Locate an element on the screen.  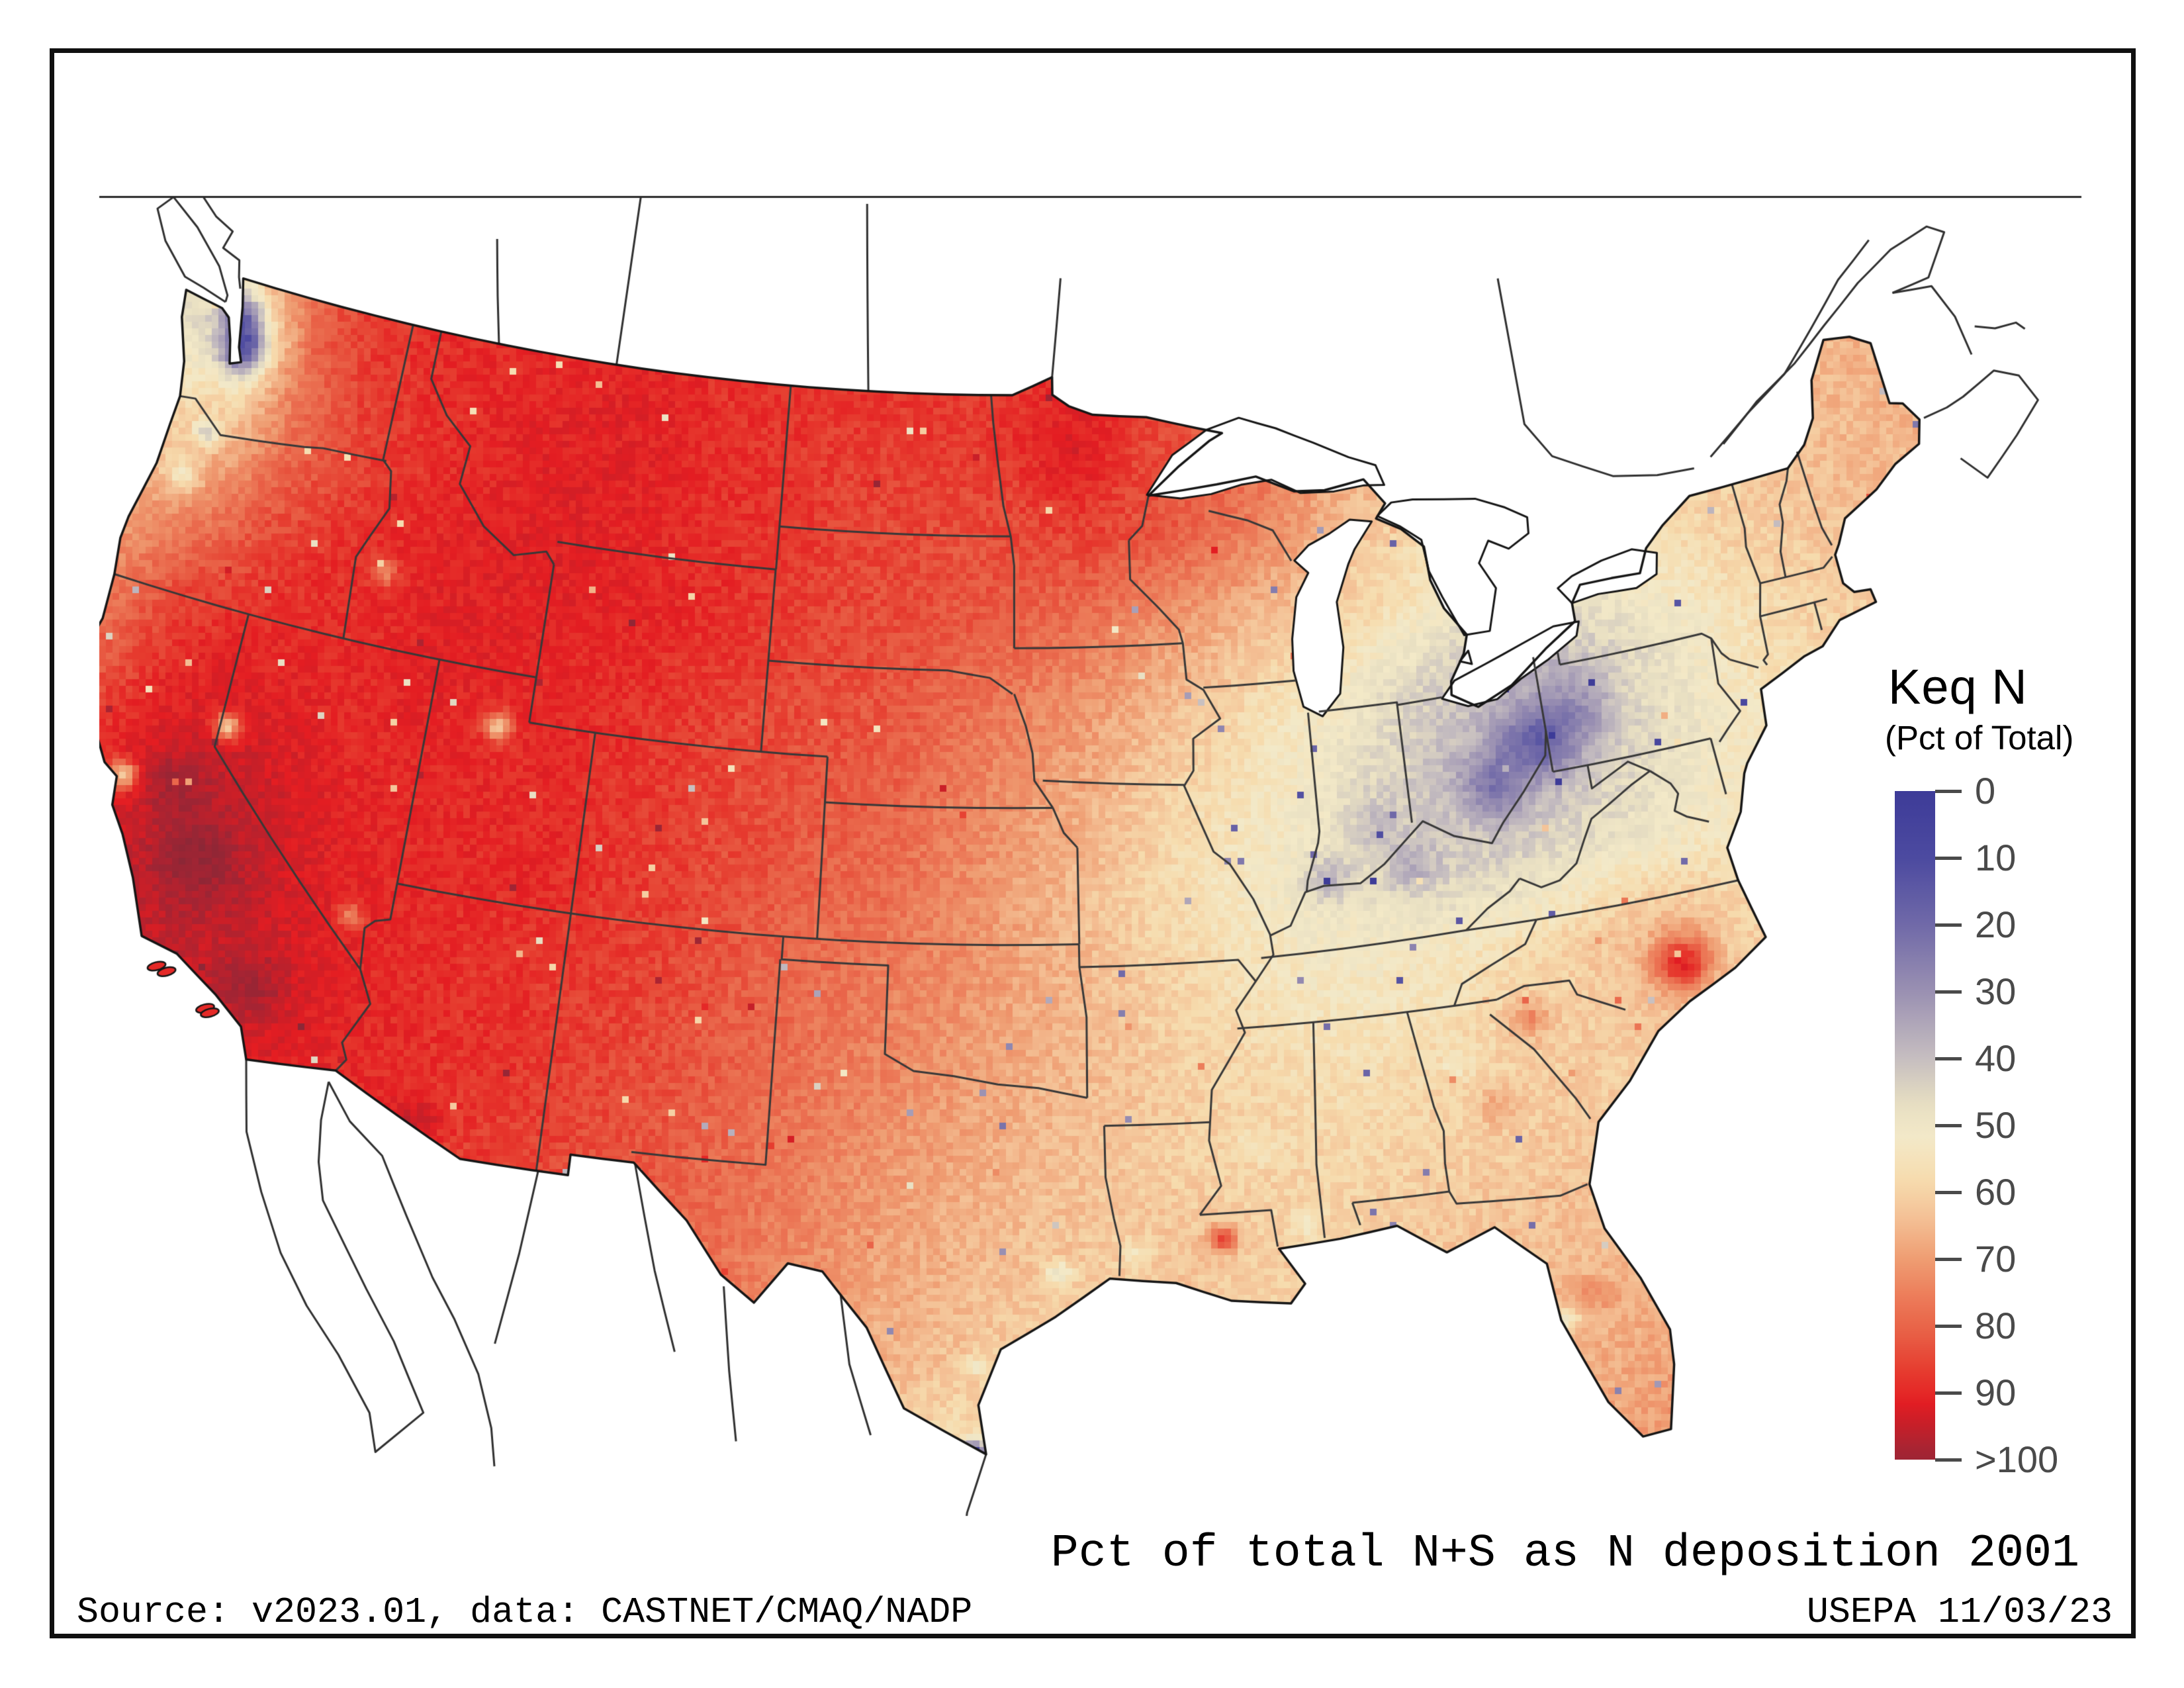
legend-tick-label: 20 is located at coordinates (1996, 924).